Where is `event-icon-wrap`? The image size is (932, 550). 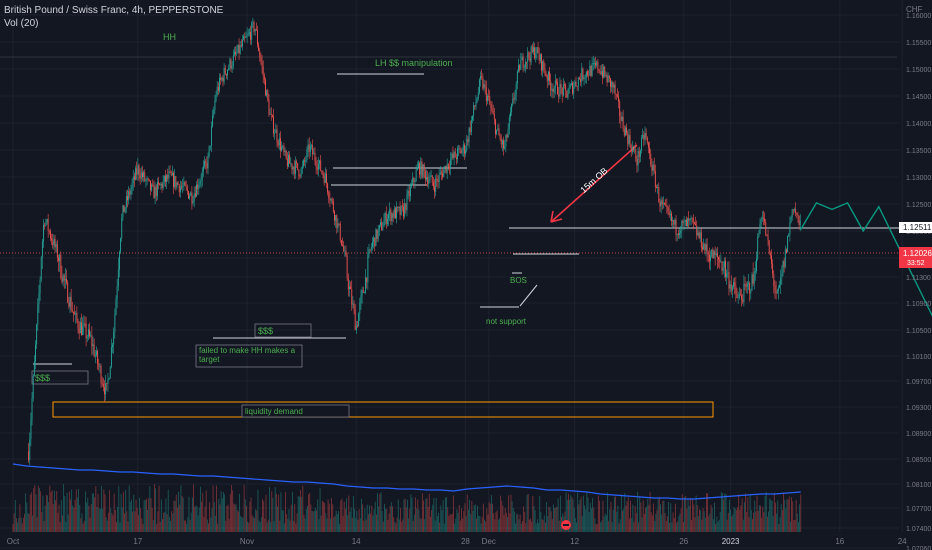
event-icon-wrap is located at coordinates (566, 525).